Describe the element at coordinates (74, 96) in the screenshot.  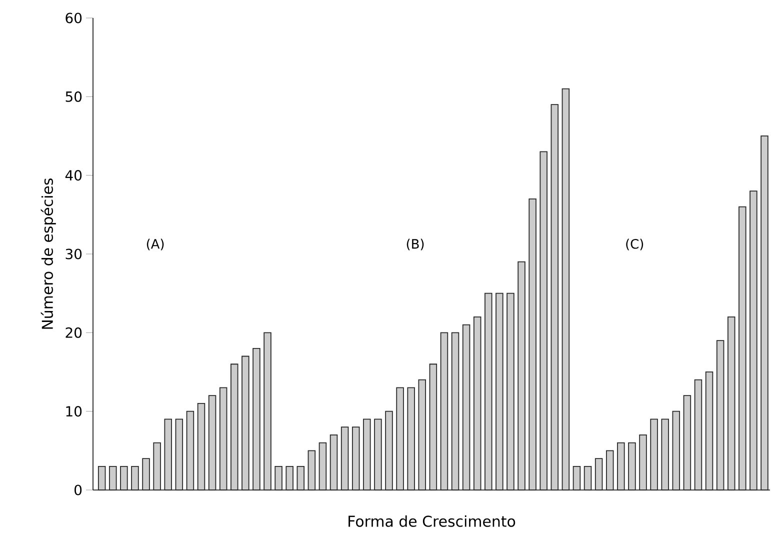
I see `y-tick-label: 50` at that location.